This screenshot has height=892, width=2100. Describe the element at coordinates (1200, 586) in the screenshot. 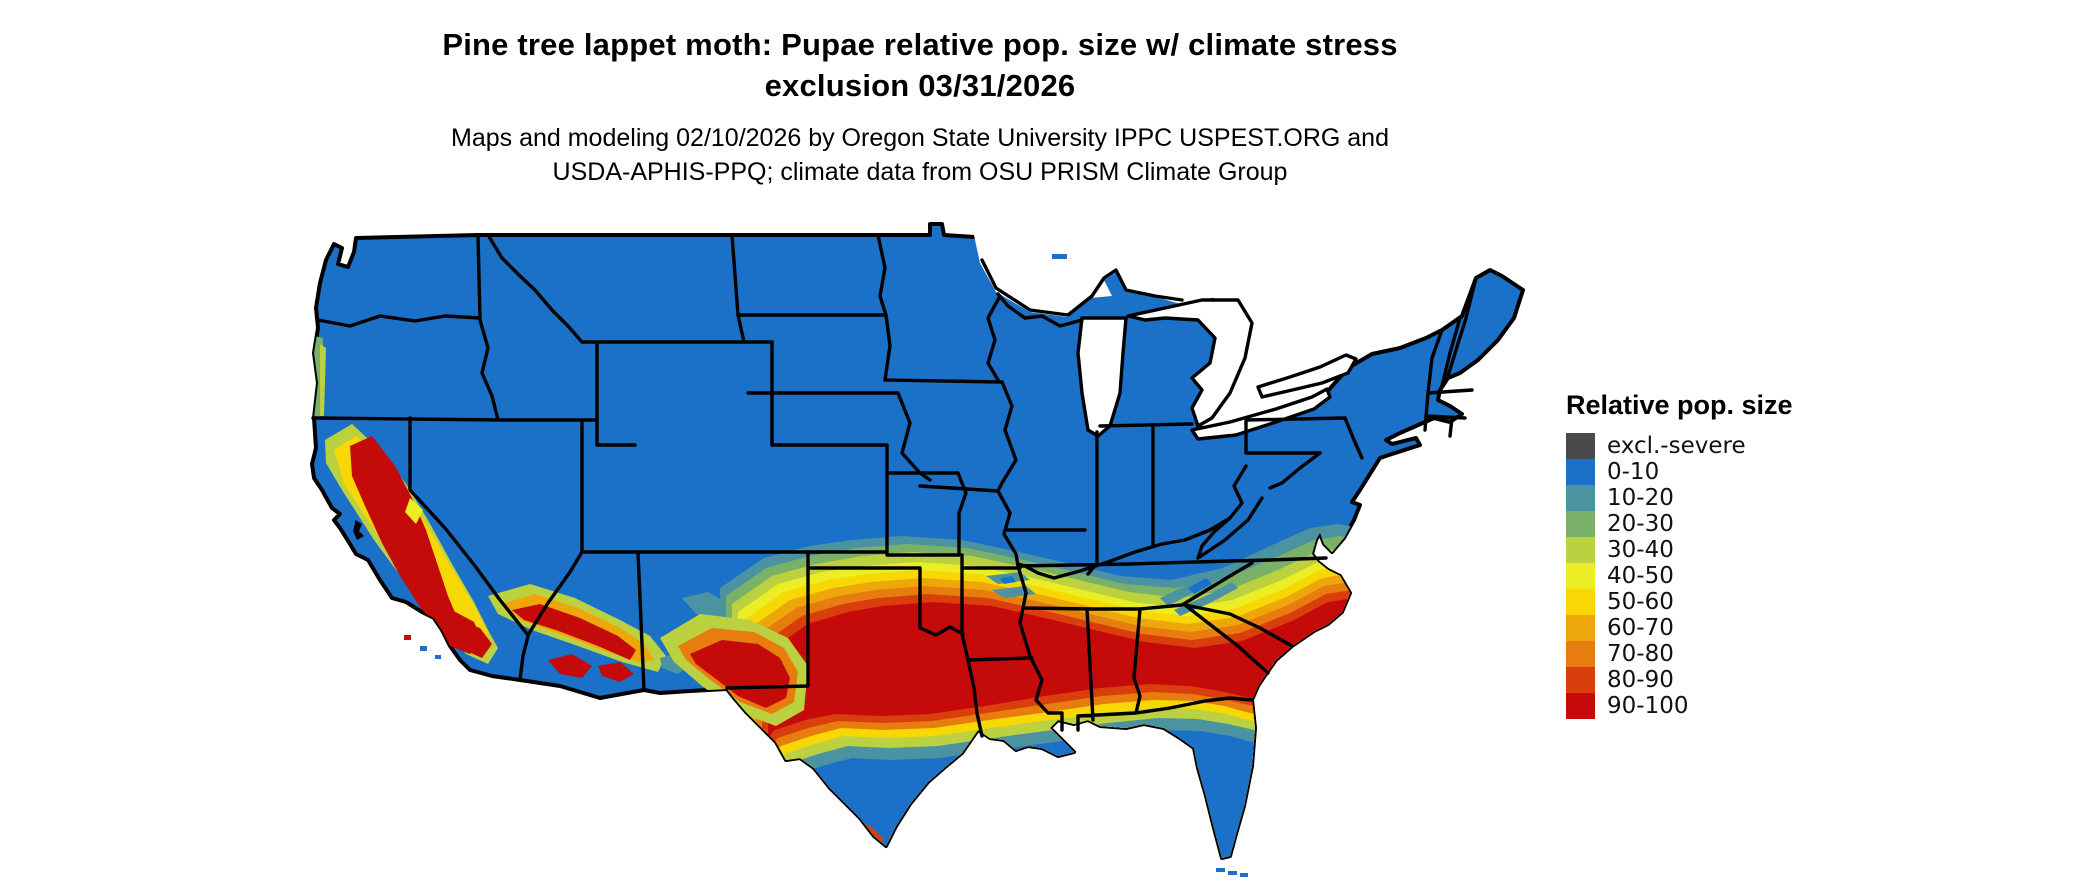

I see `appalachian-blue-dab` at that location.